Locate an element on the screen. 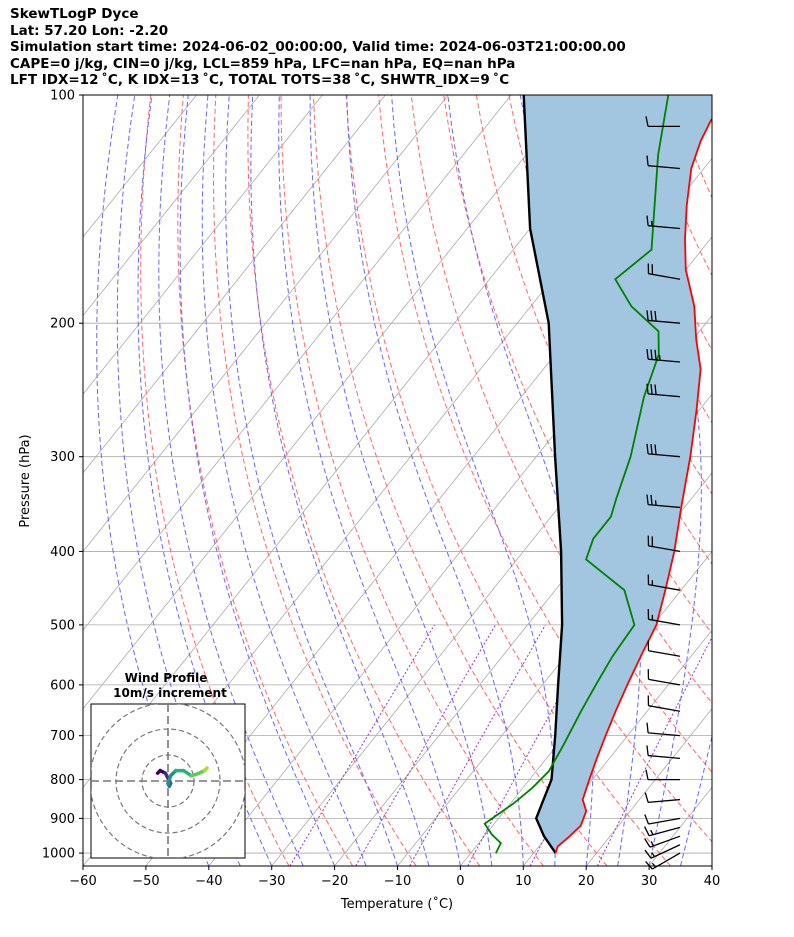 This screenshot has height=937, width=794. x-tick-label: 30 is located at coordinates (649, 881).